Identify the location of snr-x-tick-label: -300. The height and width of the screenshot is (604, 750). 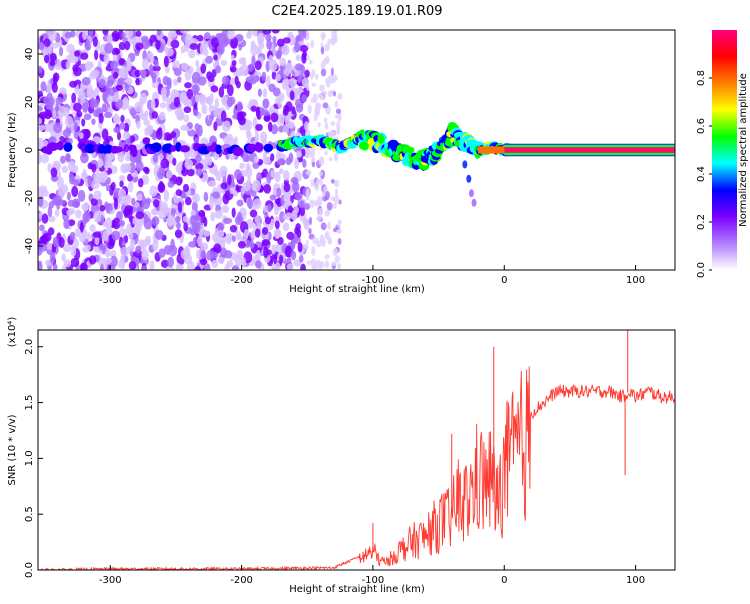
(110, 580).